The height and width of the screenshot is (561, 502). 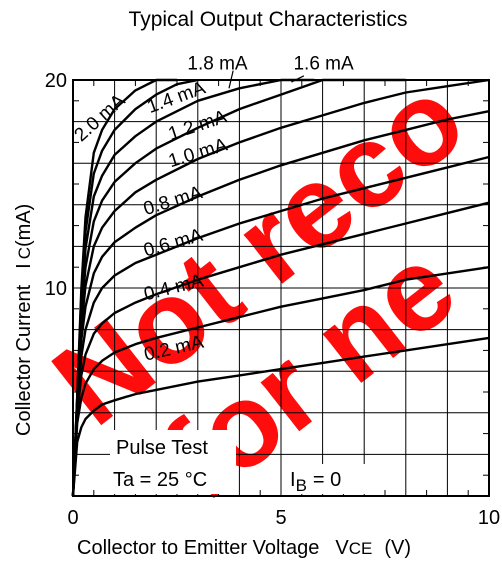 What do you see at coordinates (173, 201) in the screenshot?
I see `curve-label-08: 0.8 mA` at bounding box center [173, 201].